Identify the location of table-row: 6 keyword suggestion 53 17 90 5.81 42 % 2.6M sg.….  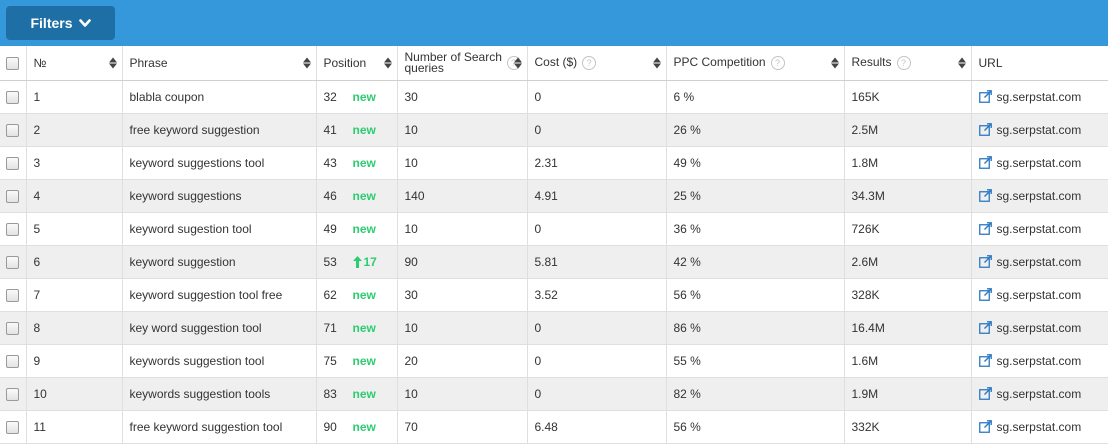
(554, 262).